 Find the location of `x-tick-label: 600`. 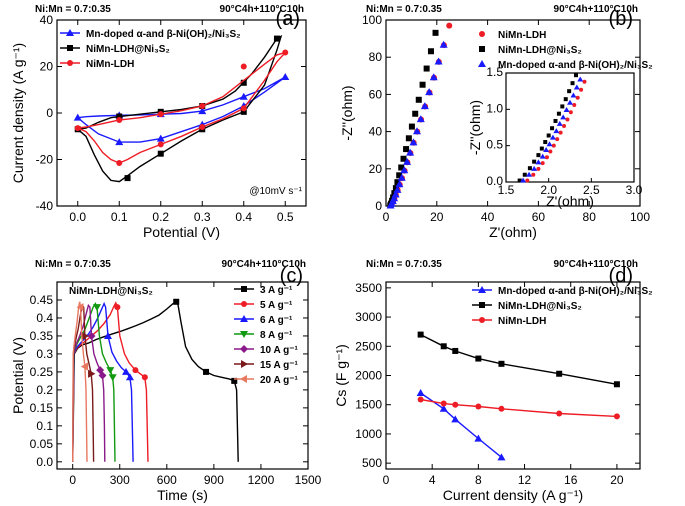

x-tick-label: 600 is located at coordinates (167, 480).